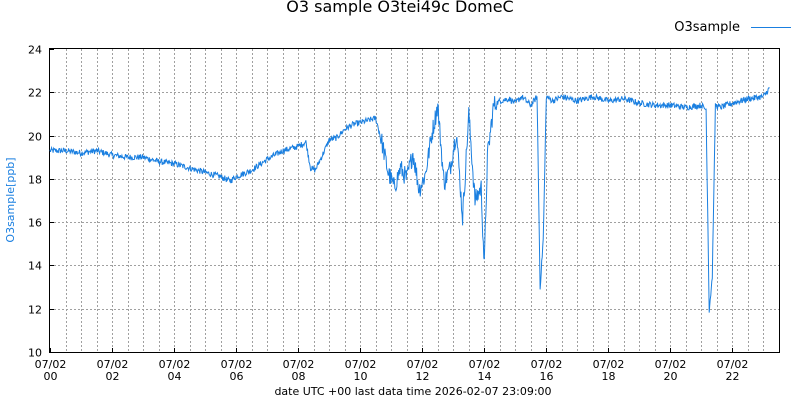 The height and width of the screenshot is (400, 800). What do you see at coordinates (35, 50) in the screenshot?
I see `y-tick-label: 24` at bounding box center [35, 50].